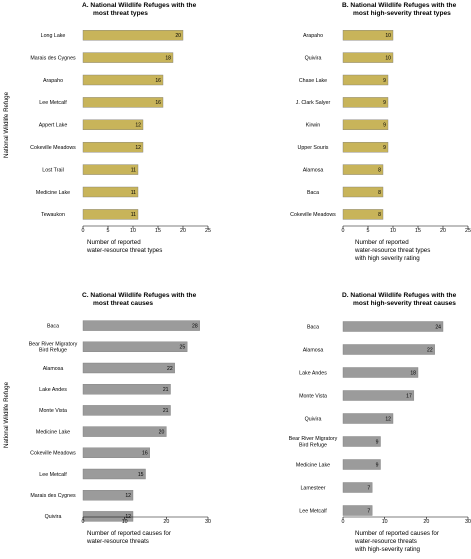 The height and width of the screenshot is (559, 471). What do you see at coordinates (125, 522) in the screenshot?
I see `x-tick-label: 10` at bounding box center [125, 522].